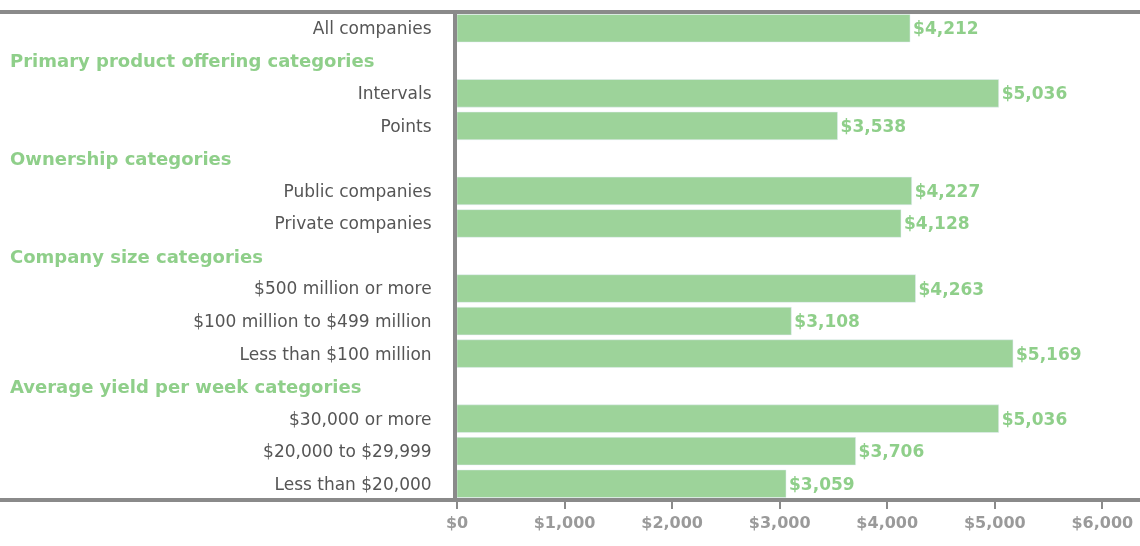 Image resolution: width=1140 pixels, height=546 pixels. What do you see at coordinates (406, 125) in the screenshot?
I see `y-tick-label: Points` at bounding box center [406, 125].